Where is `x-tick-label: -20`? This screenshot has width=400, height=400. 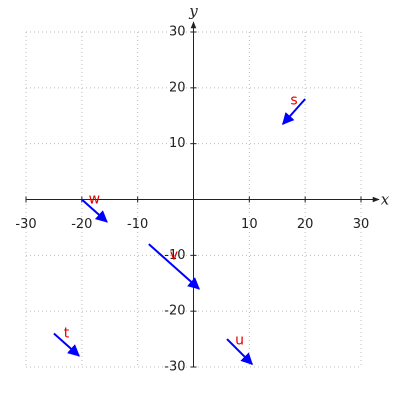
x-tick-label: -20 is located at coordinates (81, 224).